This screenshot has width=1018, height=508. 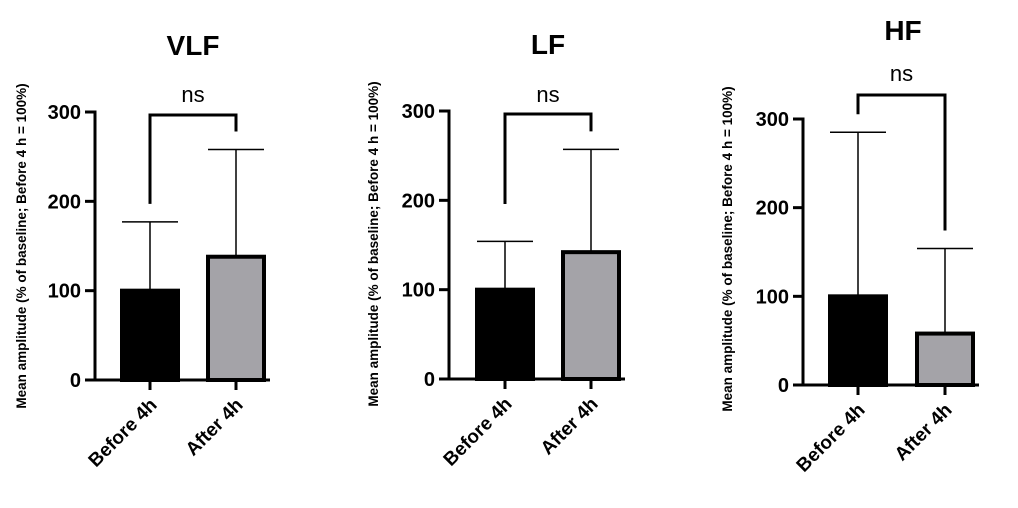 I want to click on chart-title: HF, so click(x=902, y=30).